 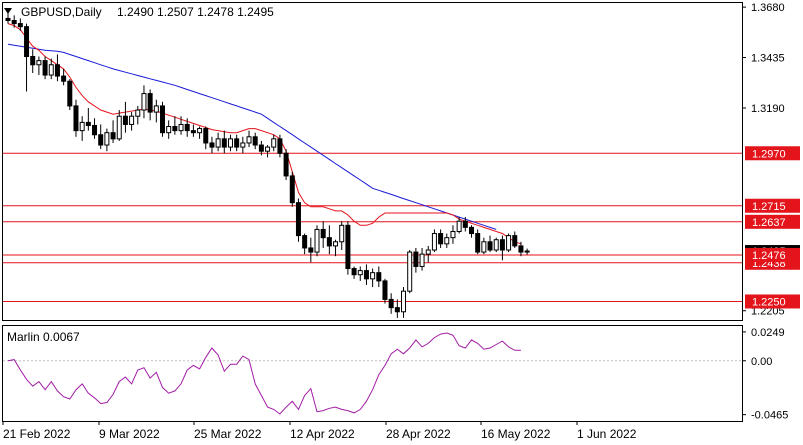 What do you see at coordinates (769, 256) in the screenshot?
I see `level-tag-label: 1.2476` at bounding box center [769, 256].